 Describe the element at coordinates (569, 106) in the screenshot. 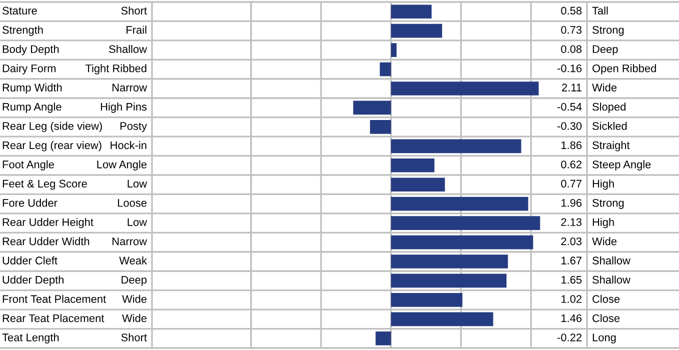

I see `data-label: -0.54` at that location.